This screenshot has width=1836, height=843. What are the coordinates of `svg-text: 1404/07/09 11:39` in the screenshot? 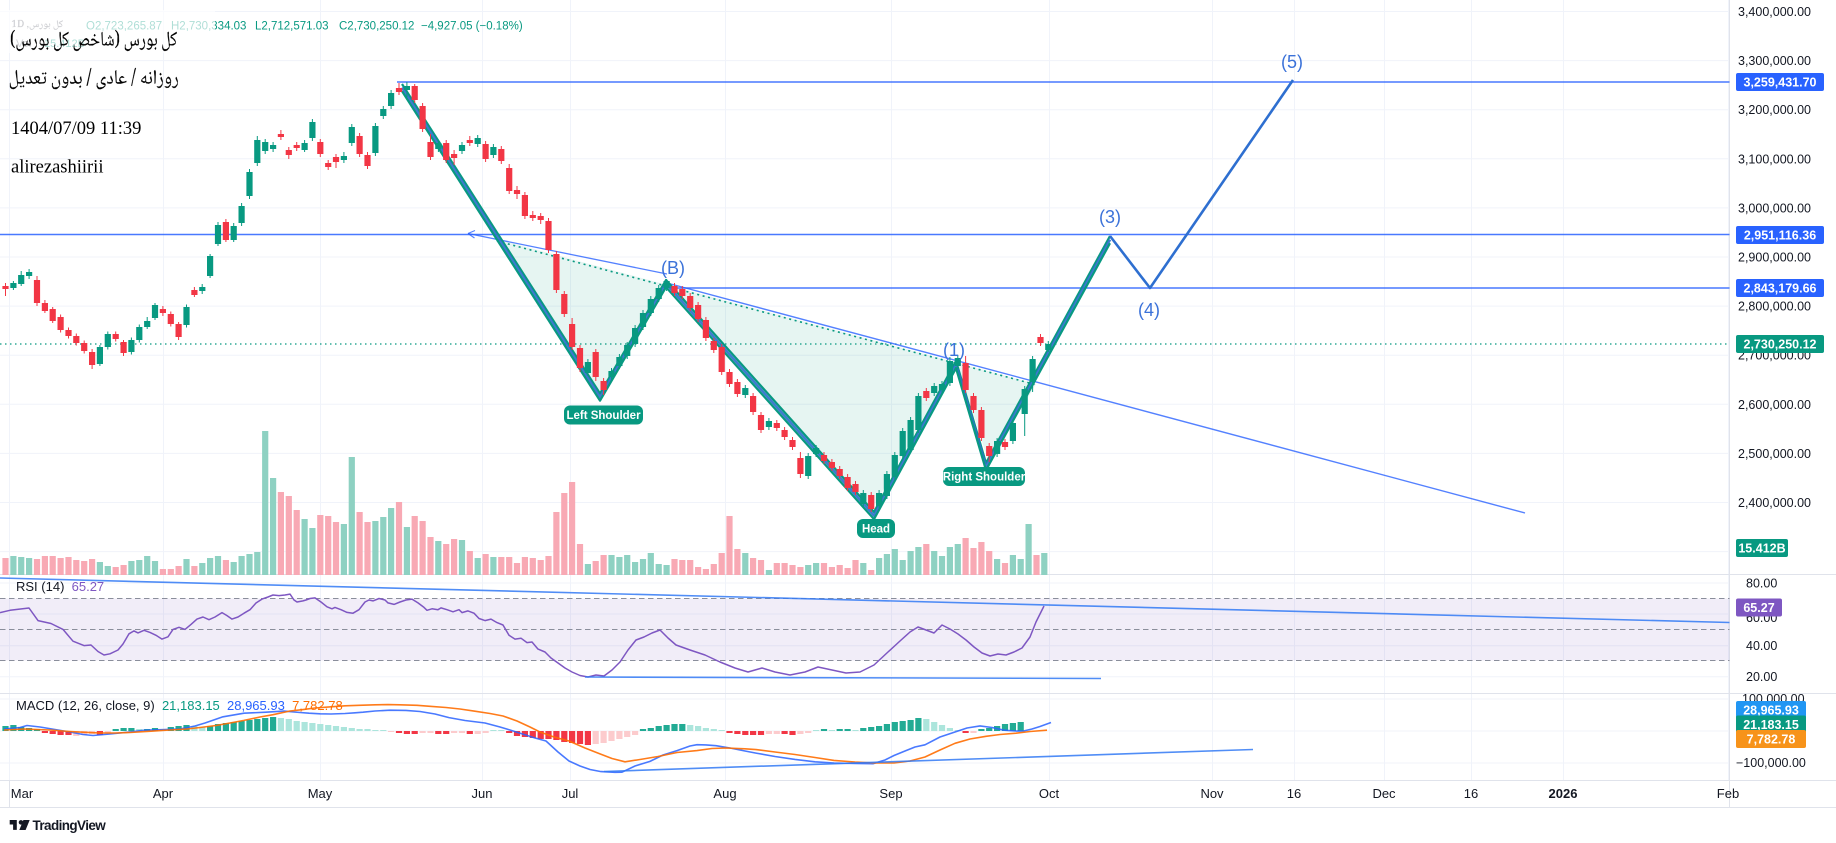 It's located at (76, 129).